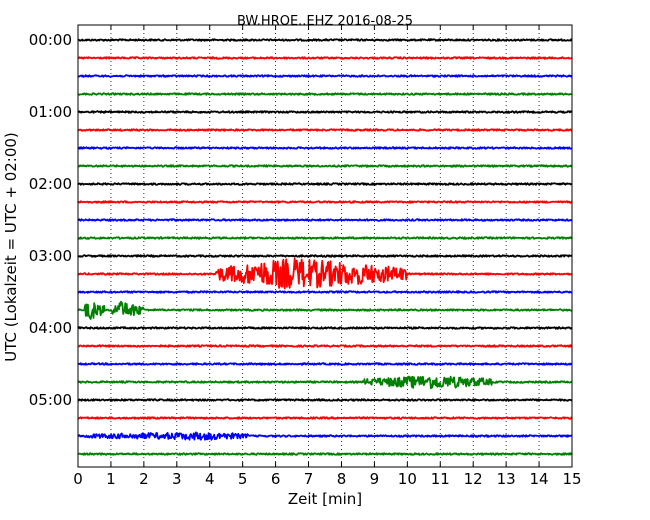  I want to click on y-axis-label: UTC (Lokalzeit = UTC + 02:00), so click(11, 247).